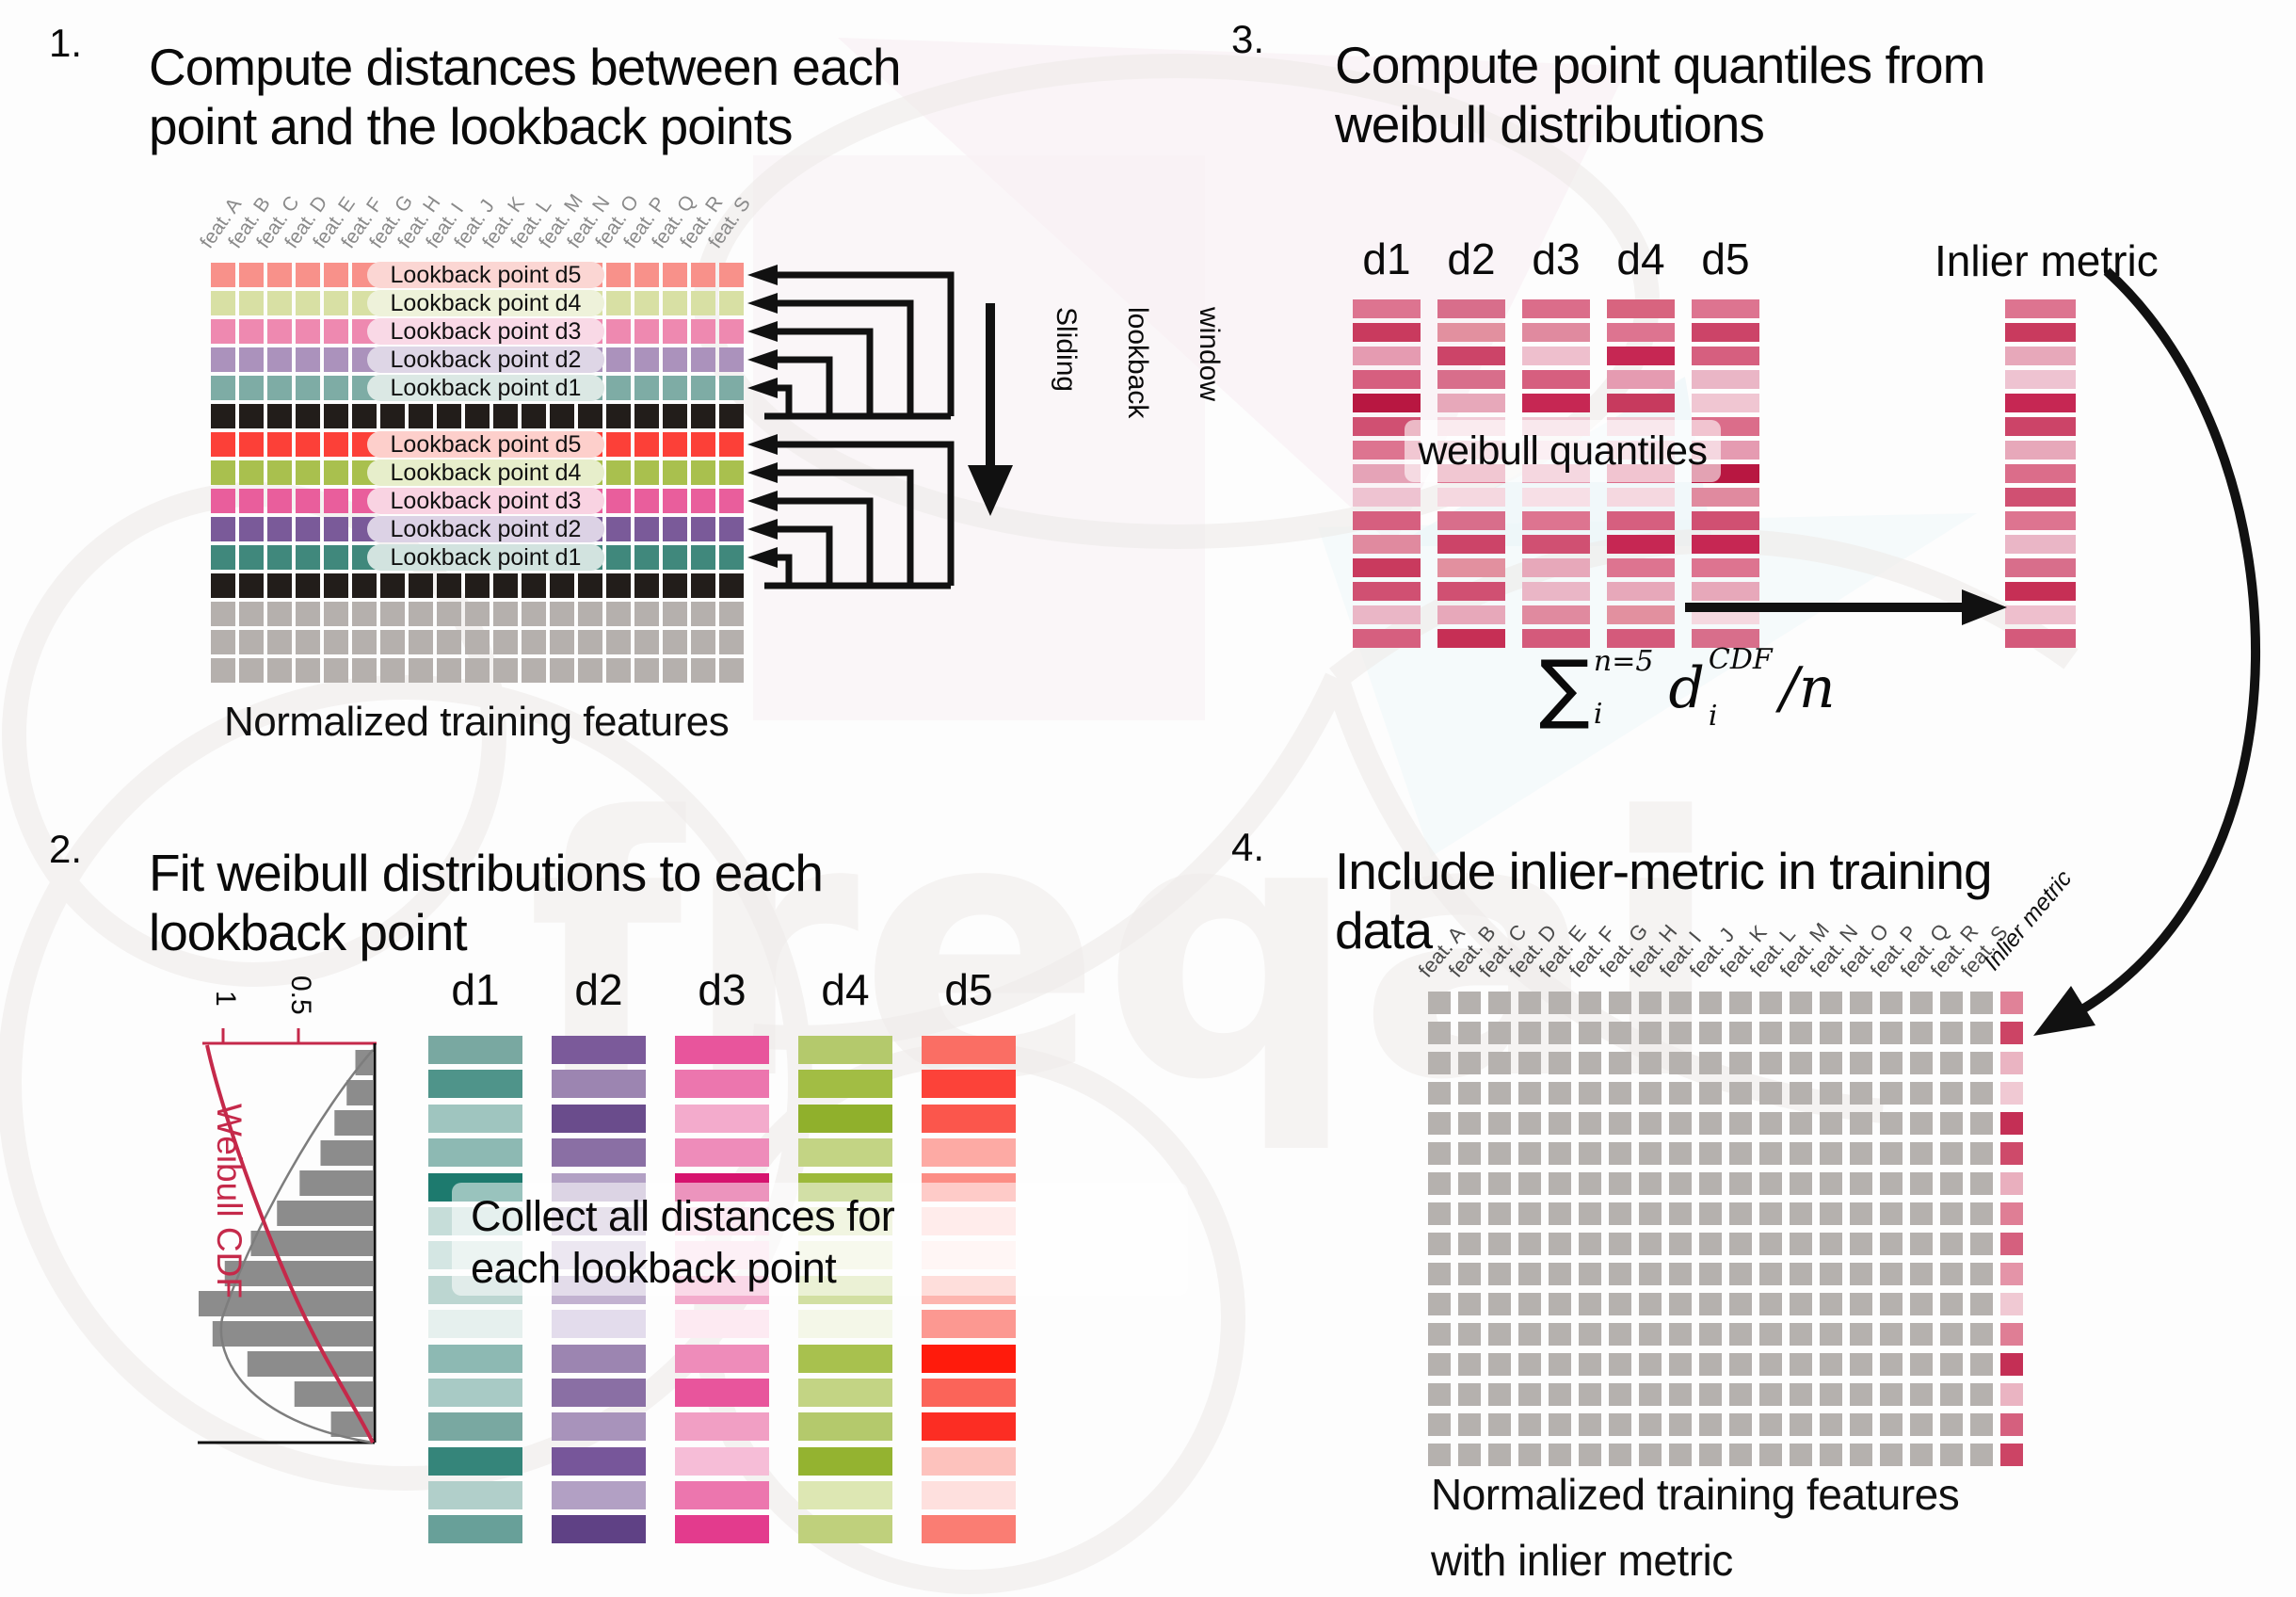 This screenshot has height=1597, width=2296. I want to click on step2-title-line1: Fit weibull distributions to each, so click(486, 873).